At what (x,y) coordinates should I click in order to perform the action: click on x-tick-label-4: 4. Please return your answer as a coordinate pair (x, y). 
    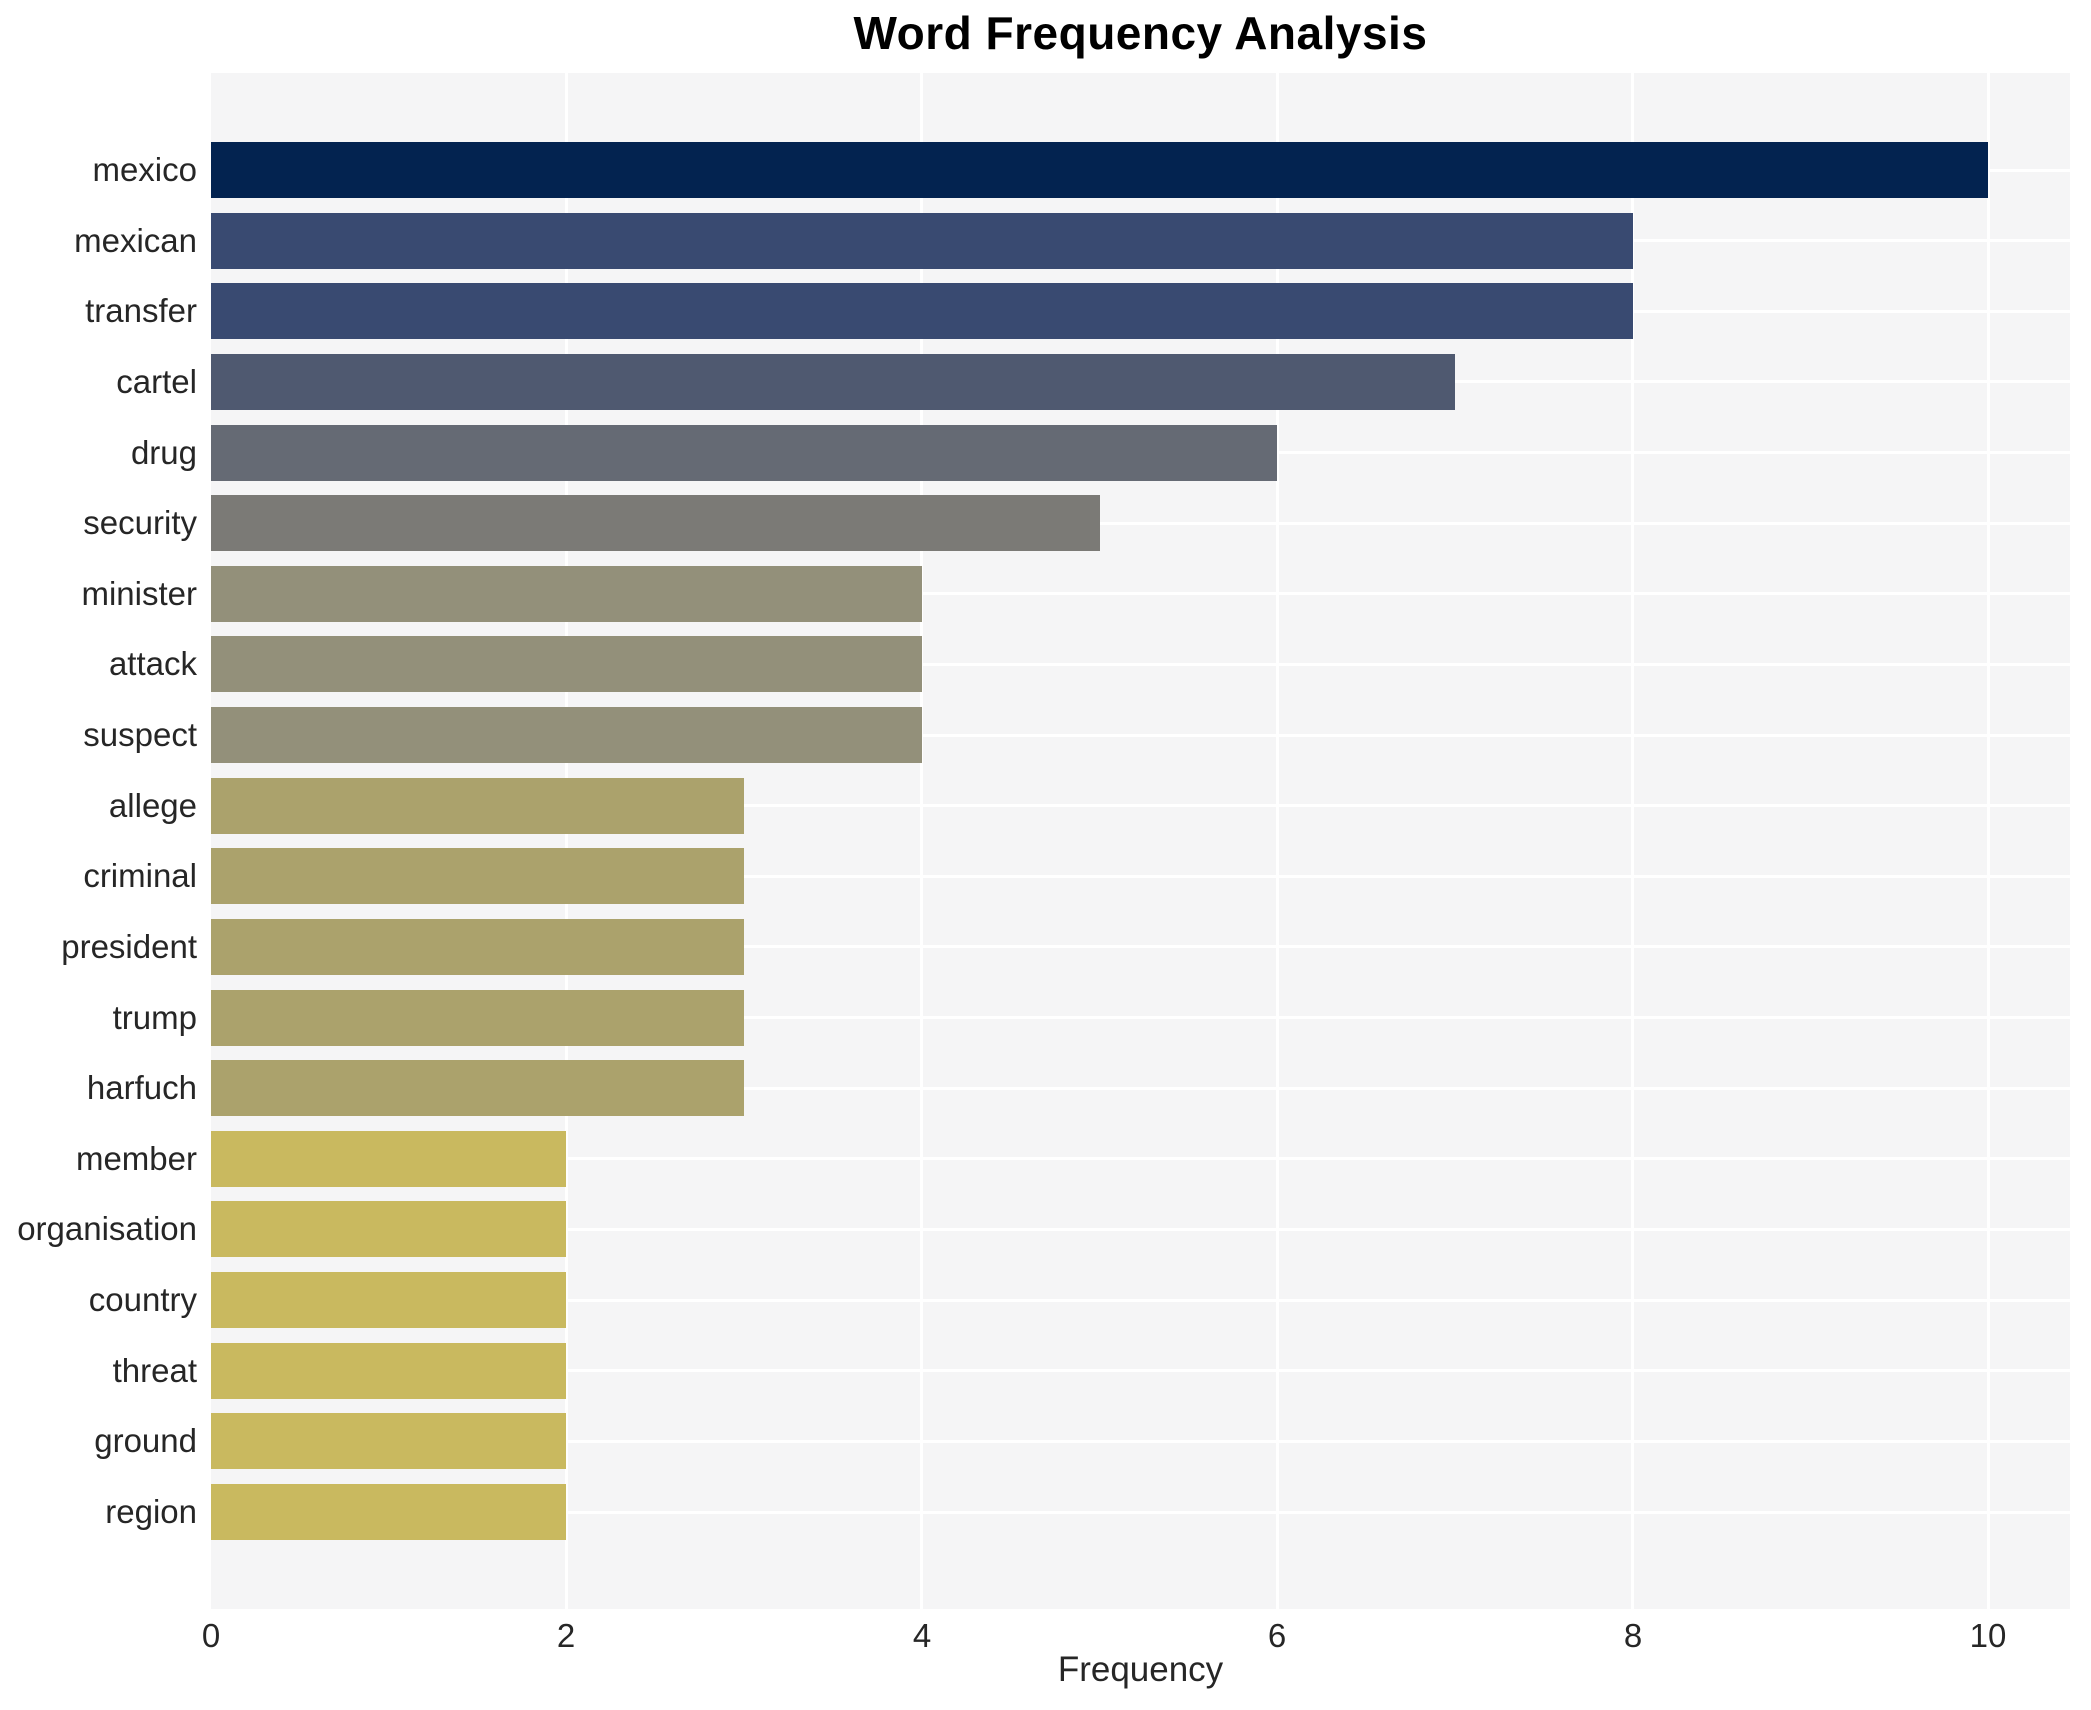
    Looking at the image, I should click on (922, 1635).